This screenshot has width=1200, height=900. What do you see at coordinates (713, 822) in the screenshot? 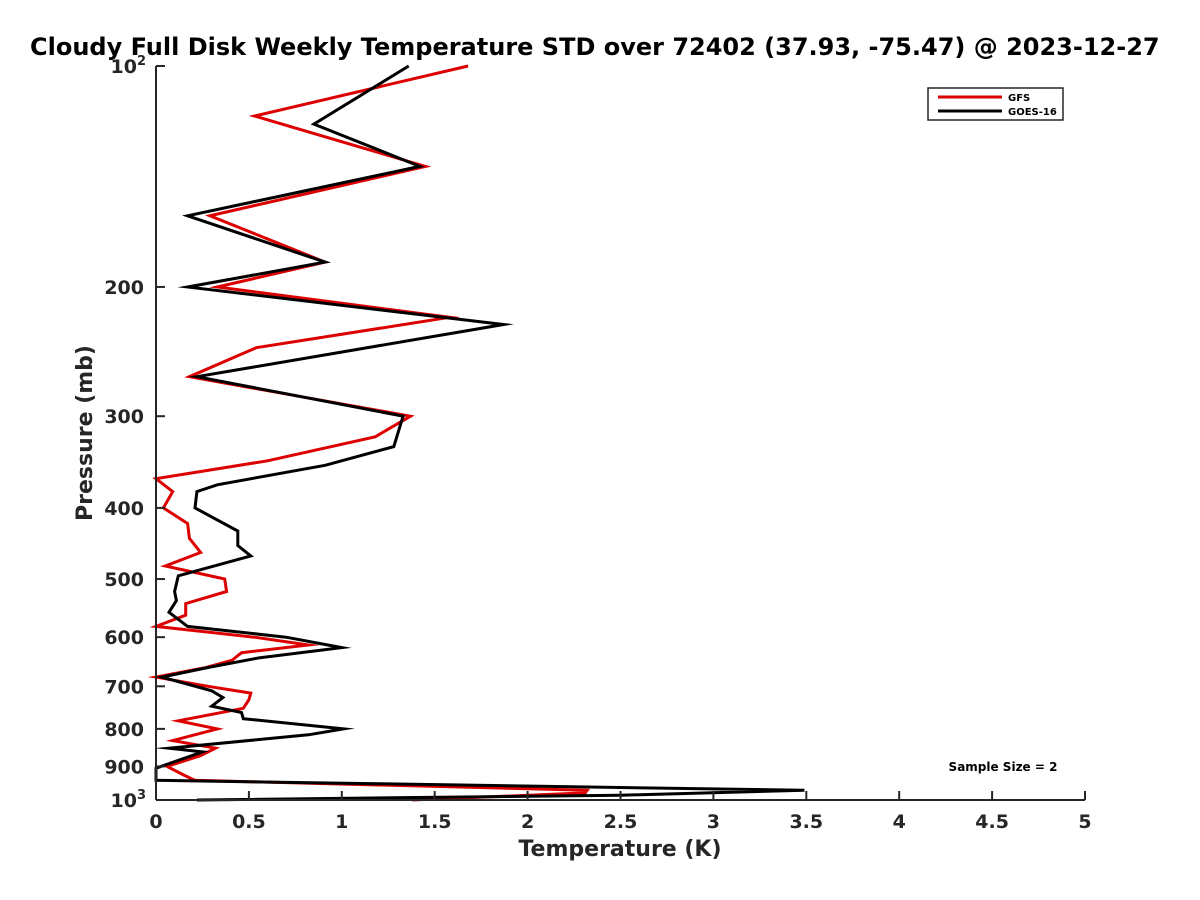
I see `x-tick-label: 3` at bounding box center [713, 822].